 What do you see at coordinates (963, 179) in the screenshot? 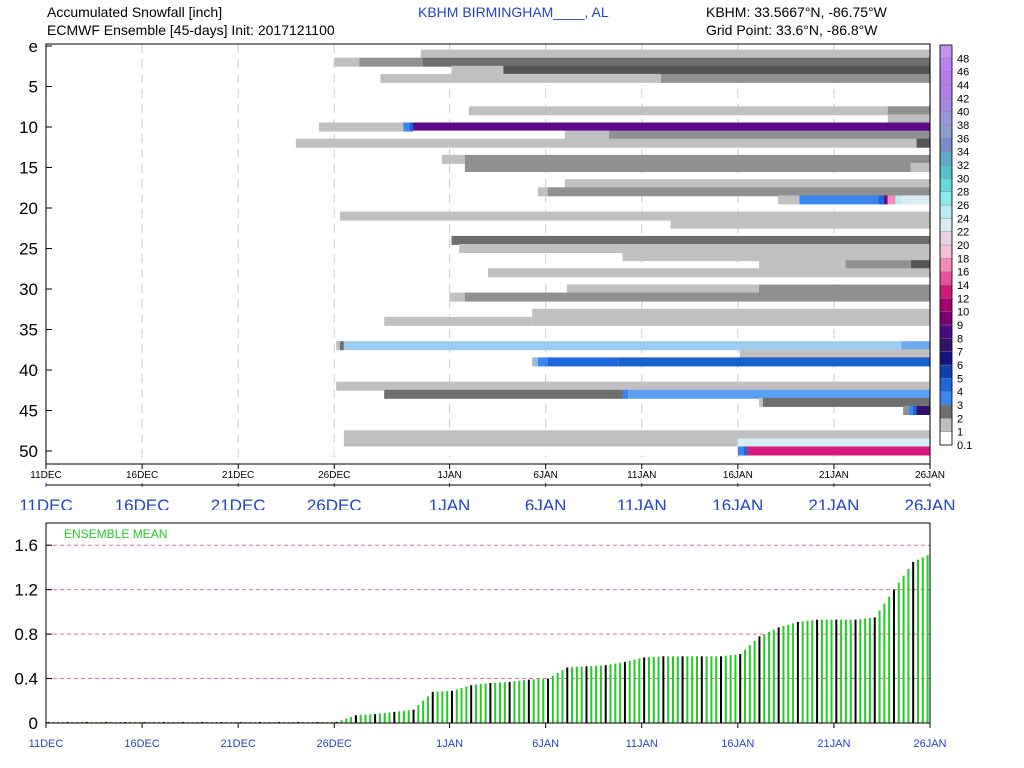
I see `legend-label: 30` at bounding box center [963, 179].